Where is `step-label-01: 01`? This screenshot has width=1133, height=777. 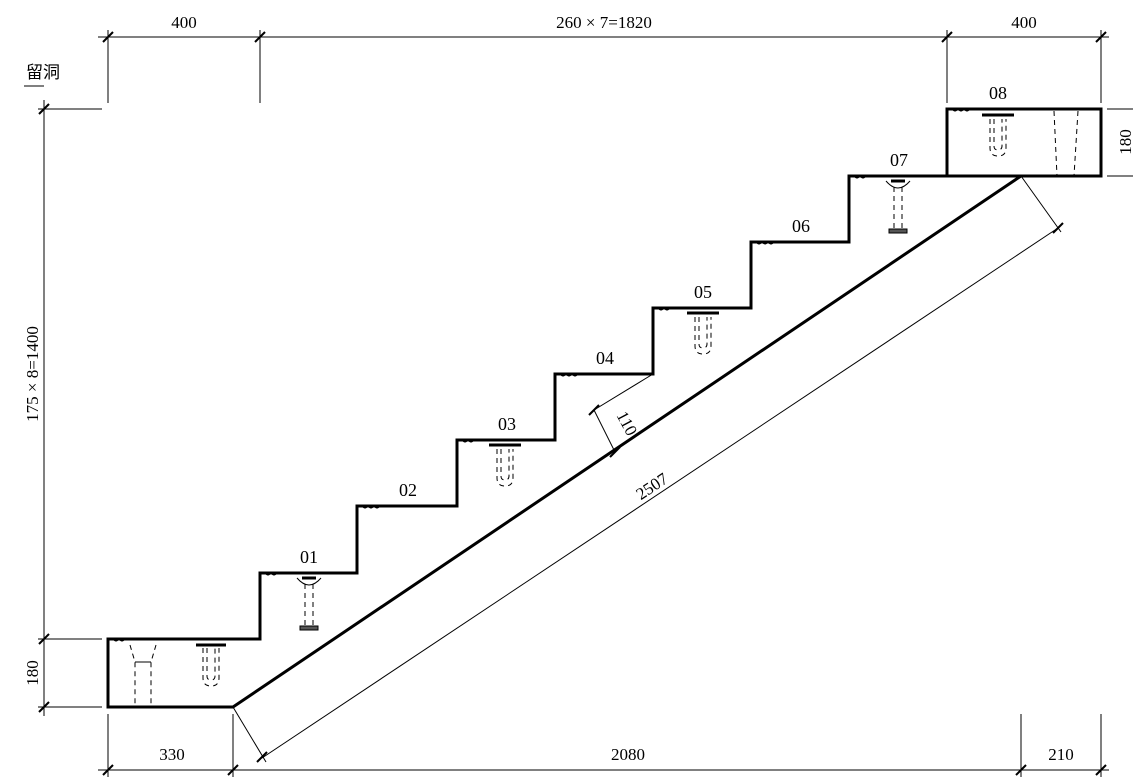
step-label-01: 01 is located at coordinates (309, 557).